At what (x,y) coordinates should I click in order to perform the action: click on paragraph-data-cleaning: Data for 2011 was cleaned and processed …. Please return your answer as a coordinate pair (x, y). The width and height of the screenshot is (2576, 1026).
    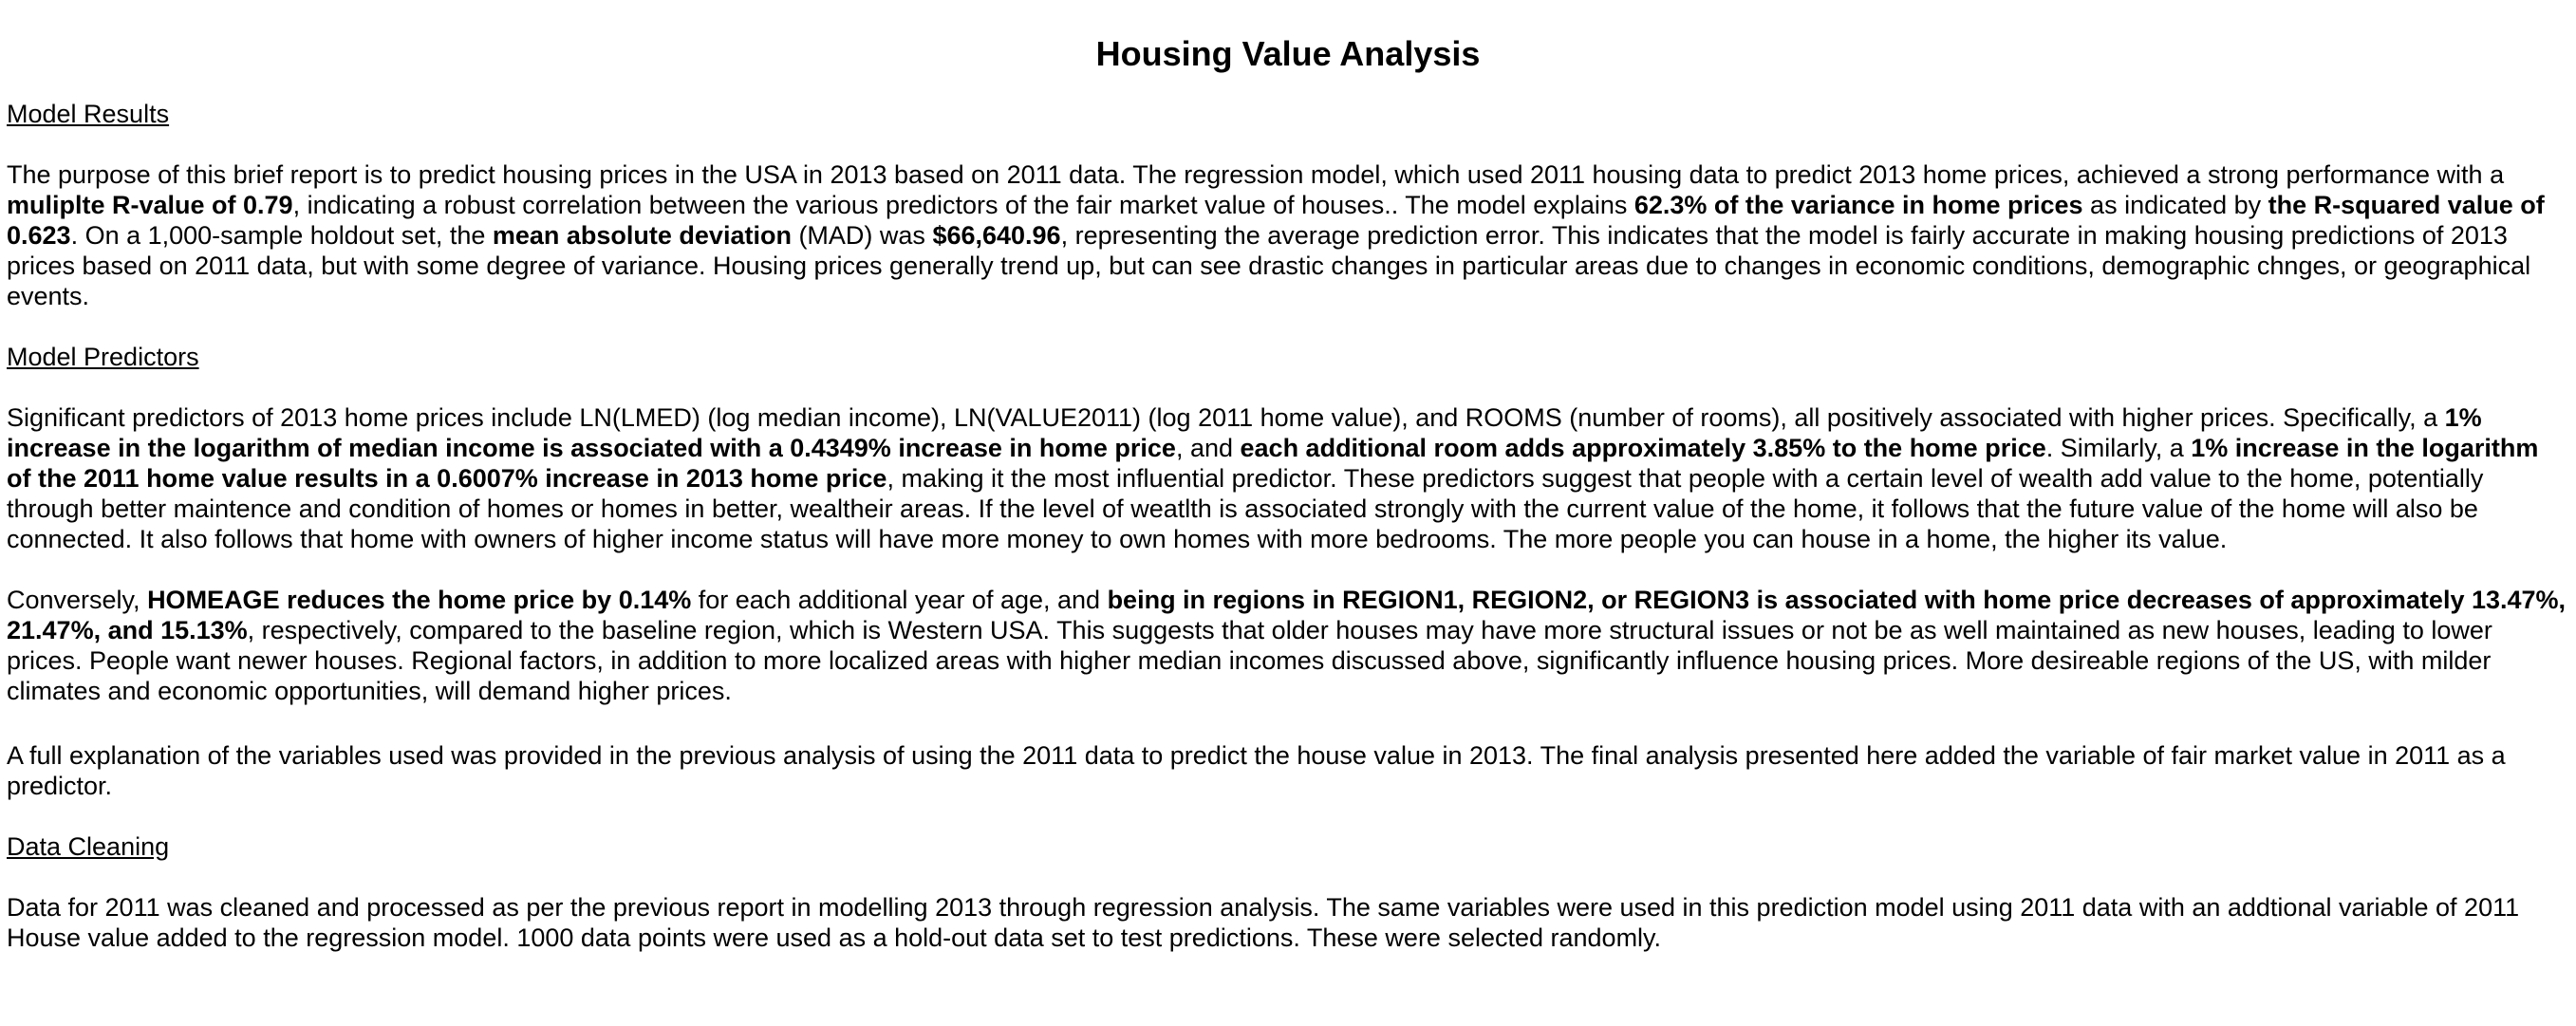
    Looking at the image, I should click on (1263, 922).